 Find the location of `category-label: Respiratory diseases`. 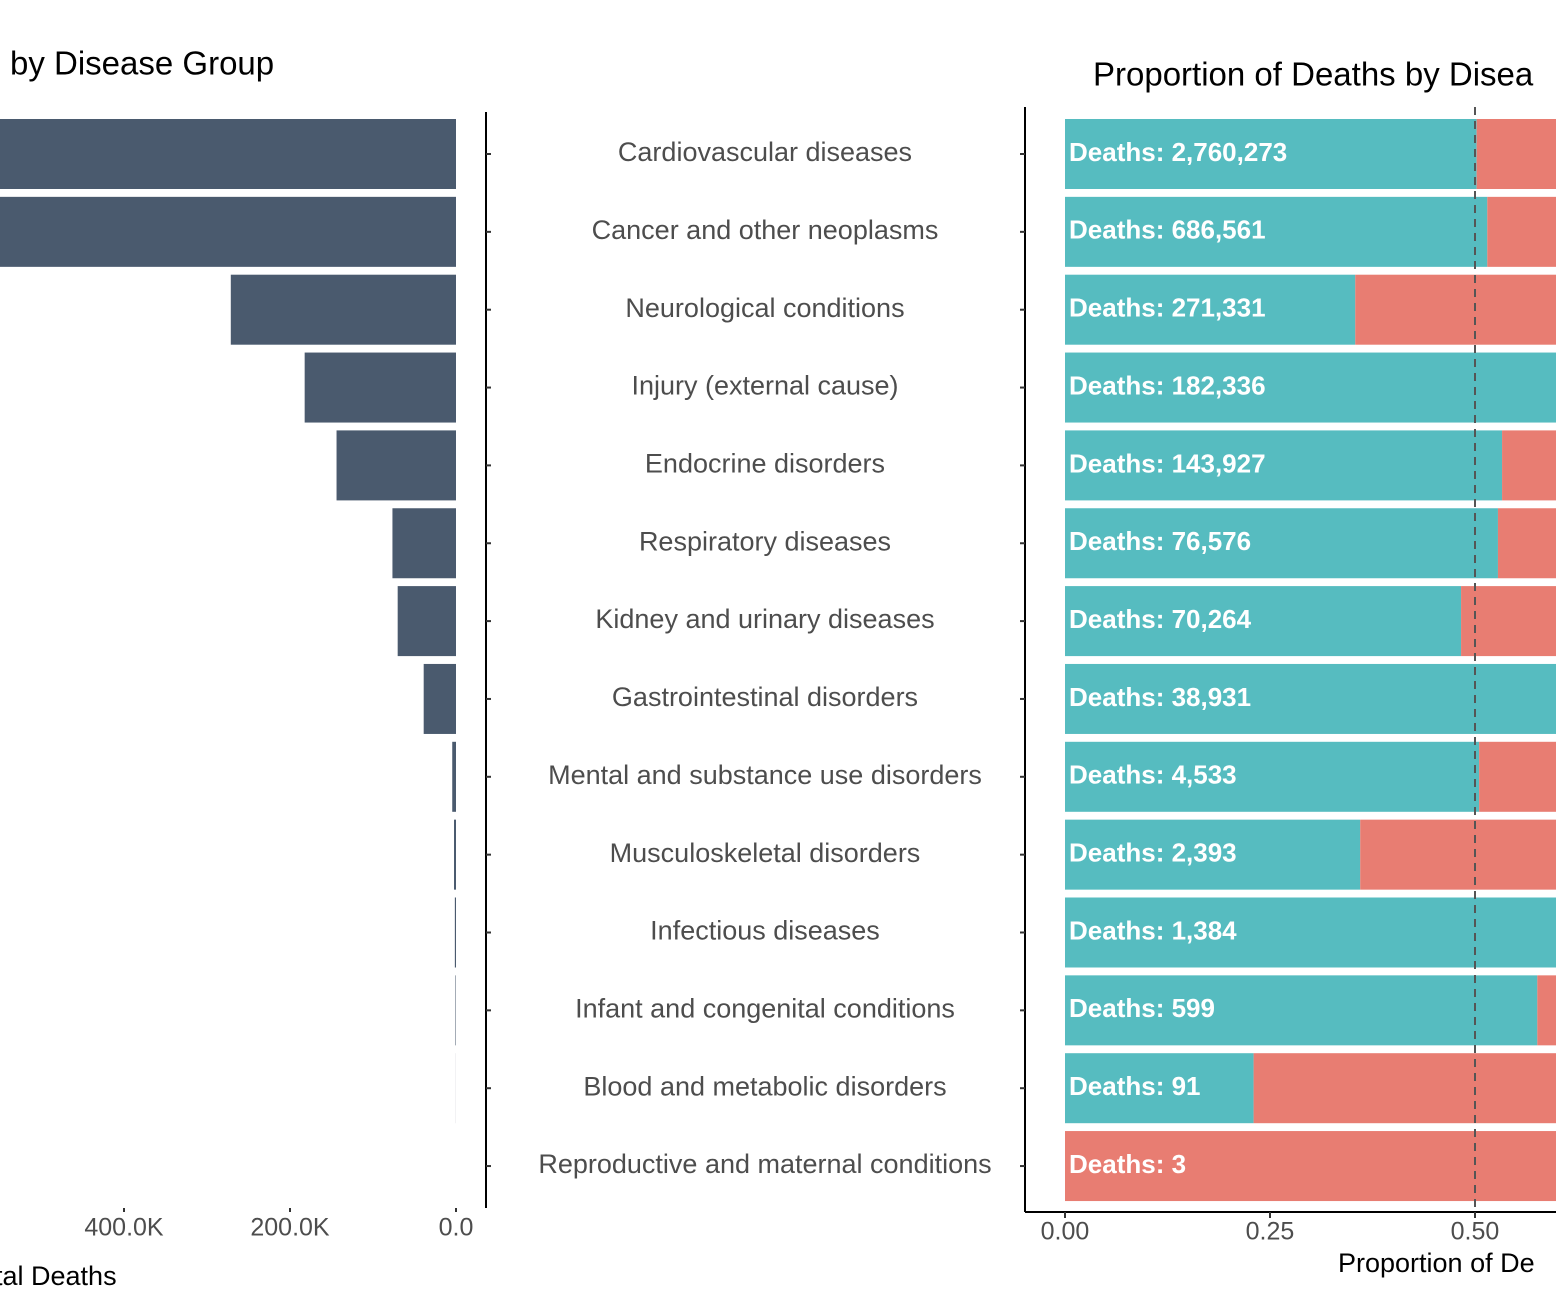

category-label: Respiratory diseases is located at coordinates (765, 541).